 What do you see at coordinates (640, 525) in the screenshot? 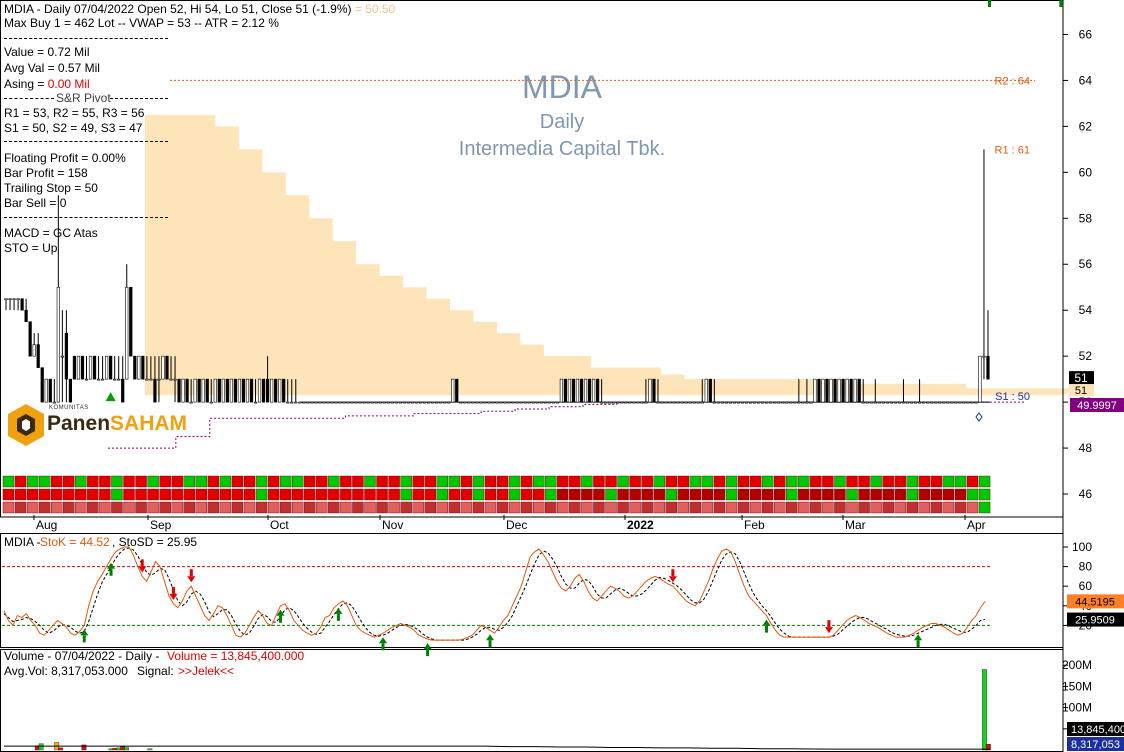
I see `time-axis-label: 2022` at bounding box center [640, 525].